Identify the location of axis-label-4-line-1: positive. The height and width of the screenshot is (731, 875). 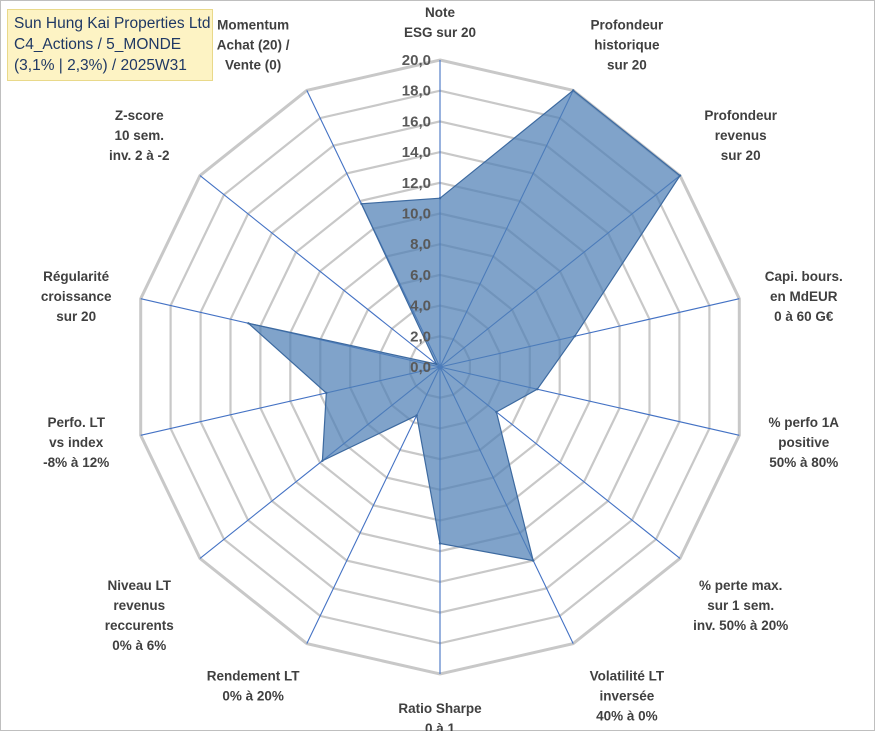
(804, 442).